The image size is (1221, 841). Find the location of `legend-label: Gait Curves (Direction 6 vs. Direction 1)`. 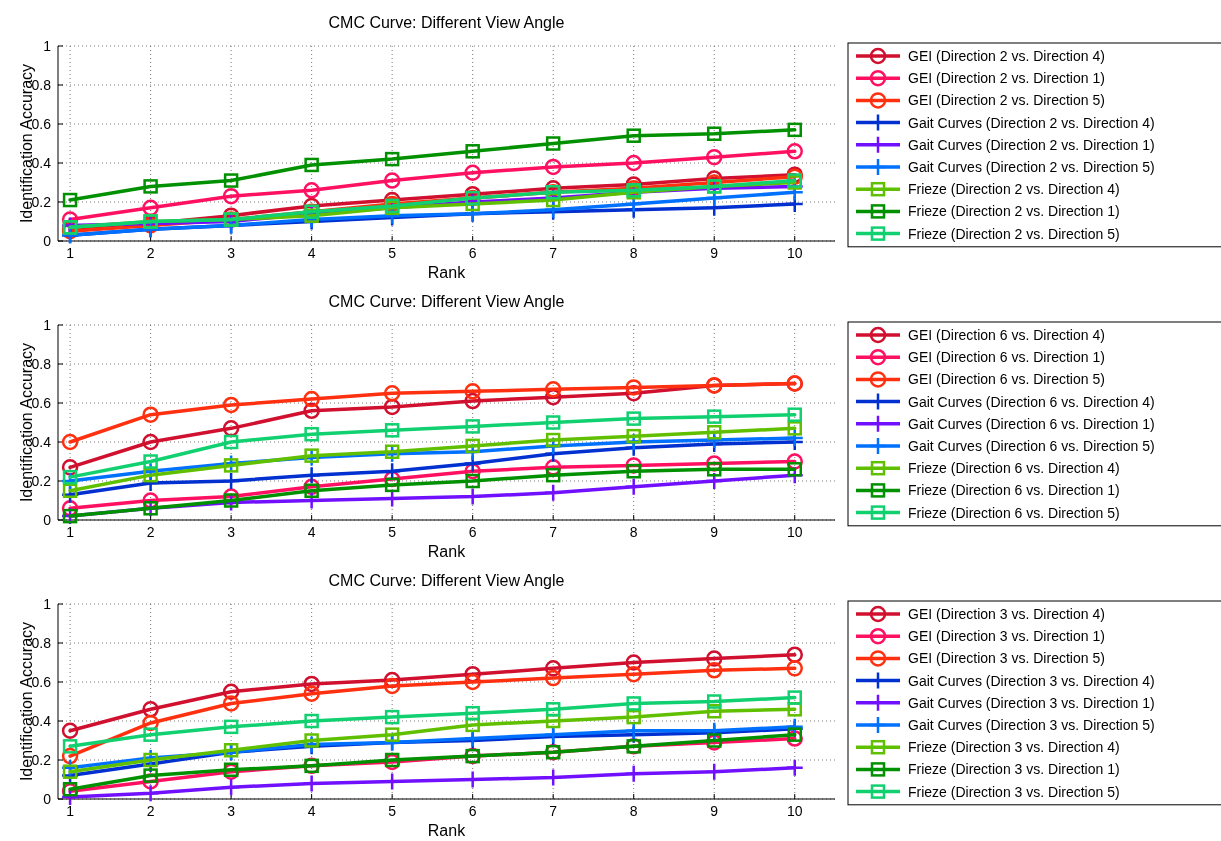

legend-label: Gait Curves (Direction 6 vs. Direction 1) is located at coordinates (1031, 423).